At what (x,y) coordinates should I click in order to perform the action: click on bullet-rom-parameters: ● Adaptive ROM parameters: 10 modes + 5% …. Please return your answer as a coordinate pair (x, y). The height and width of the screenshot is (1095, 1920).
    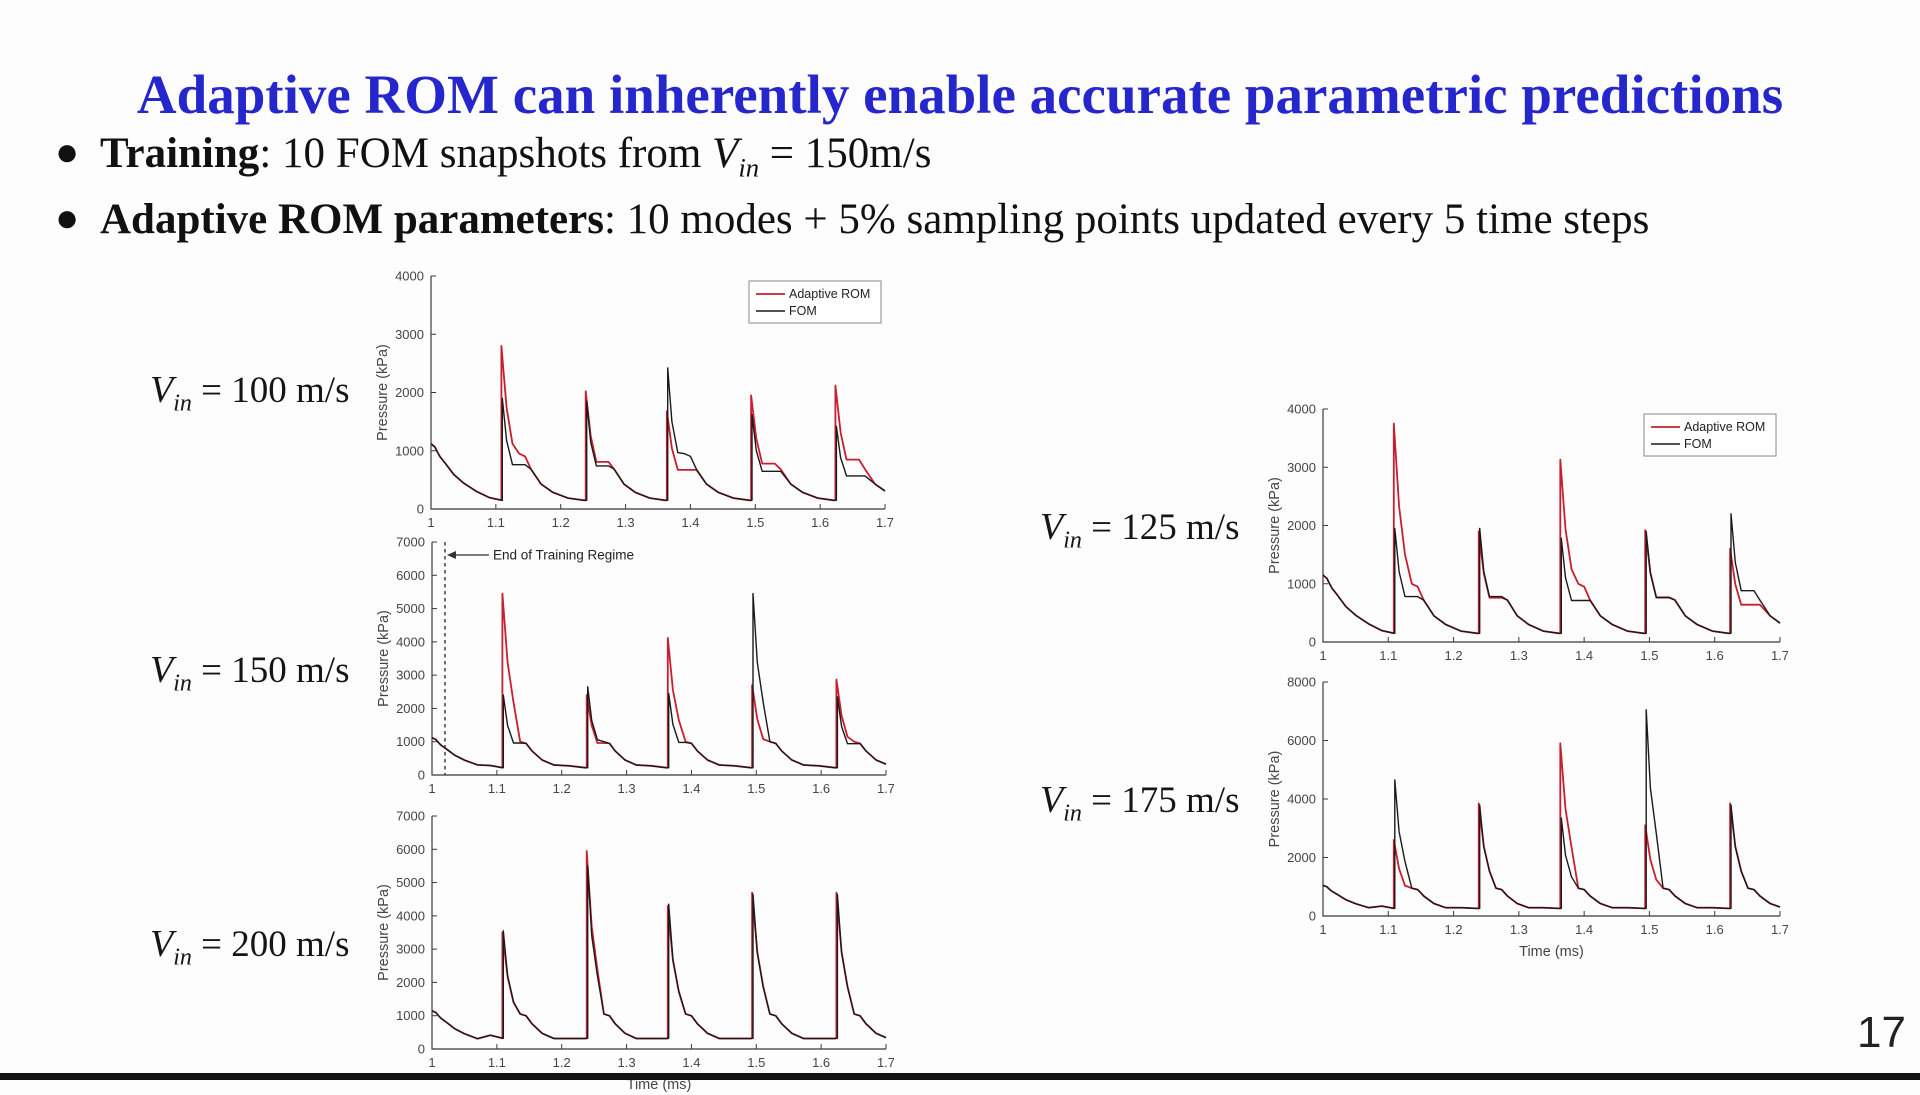
    Looking at the image, I should click on (852, 219).